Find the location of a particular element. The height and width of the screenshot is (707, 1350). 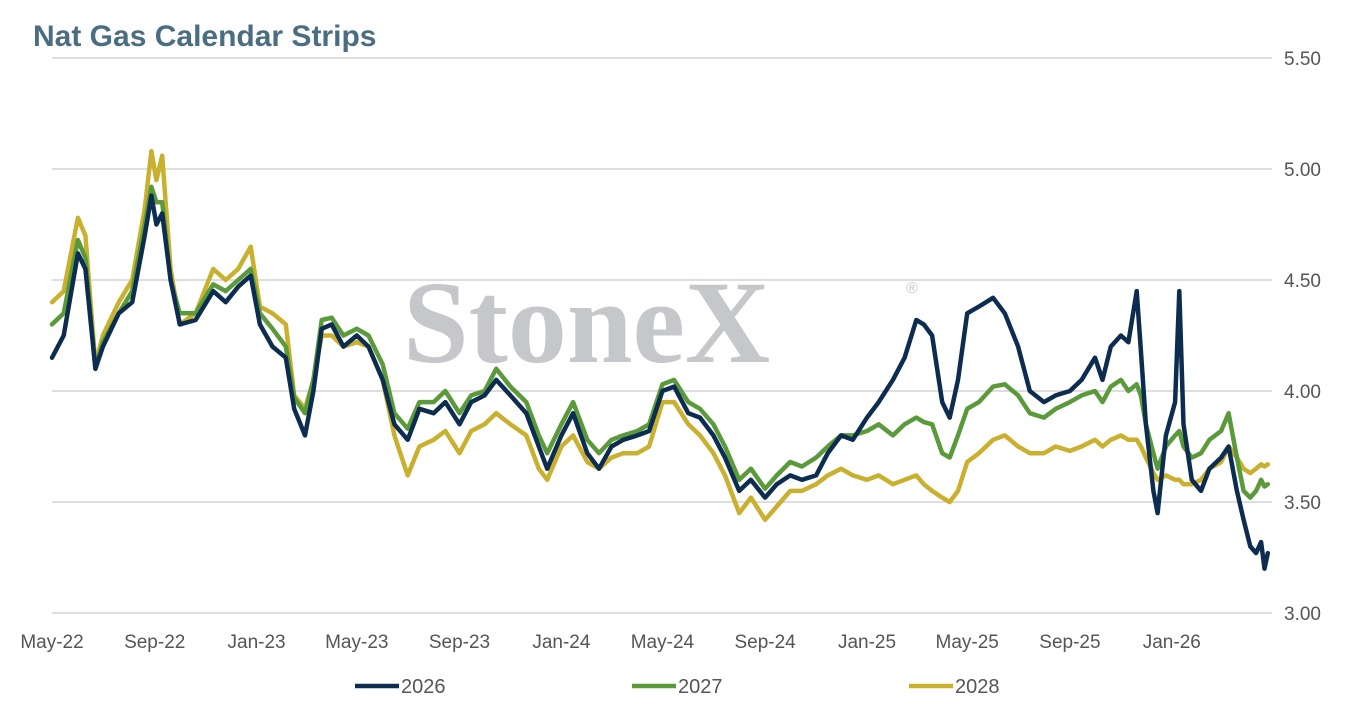

y-axis: 5.50 5.00 4.50 4.00 3.50 3.00 is located at coordinates (1302, 337).